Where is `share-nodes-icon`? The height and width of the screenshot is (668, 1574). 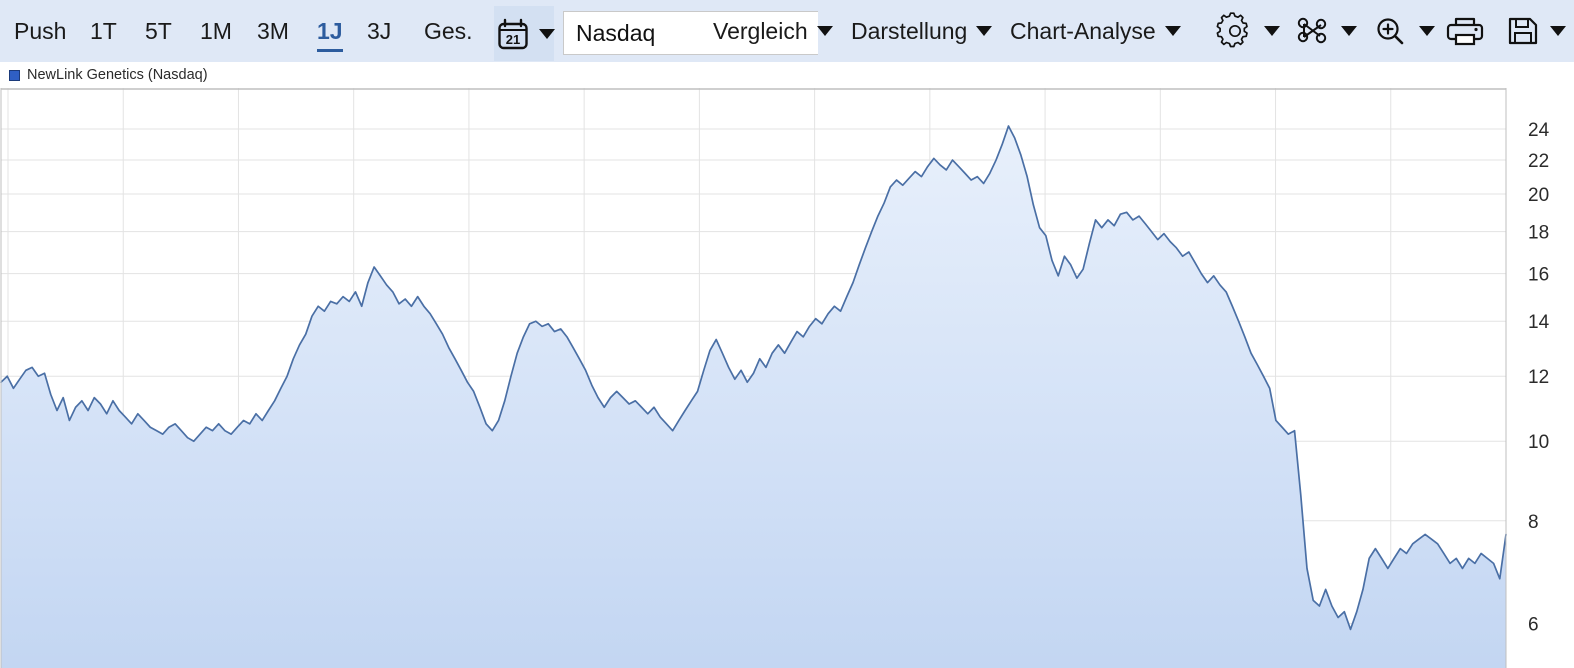 share-nodes-icon is located at coordinates (1312, 31).